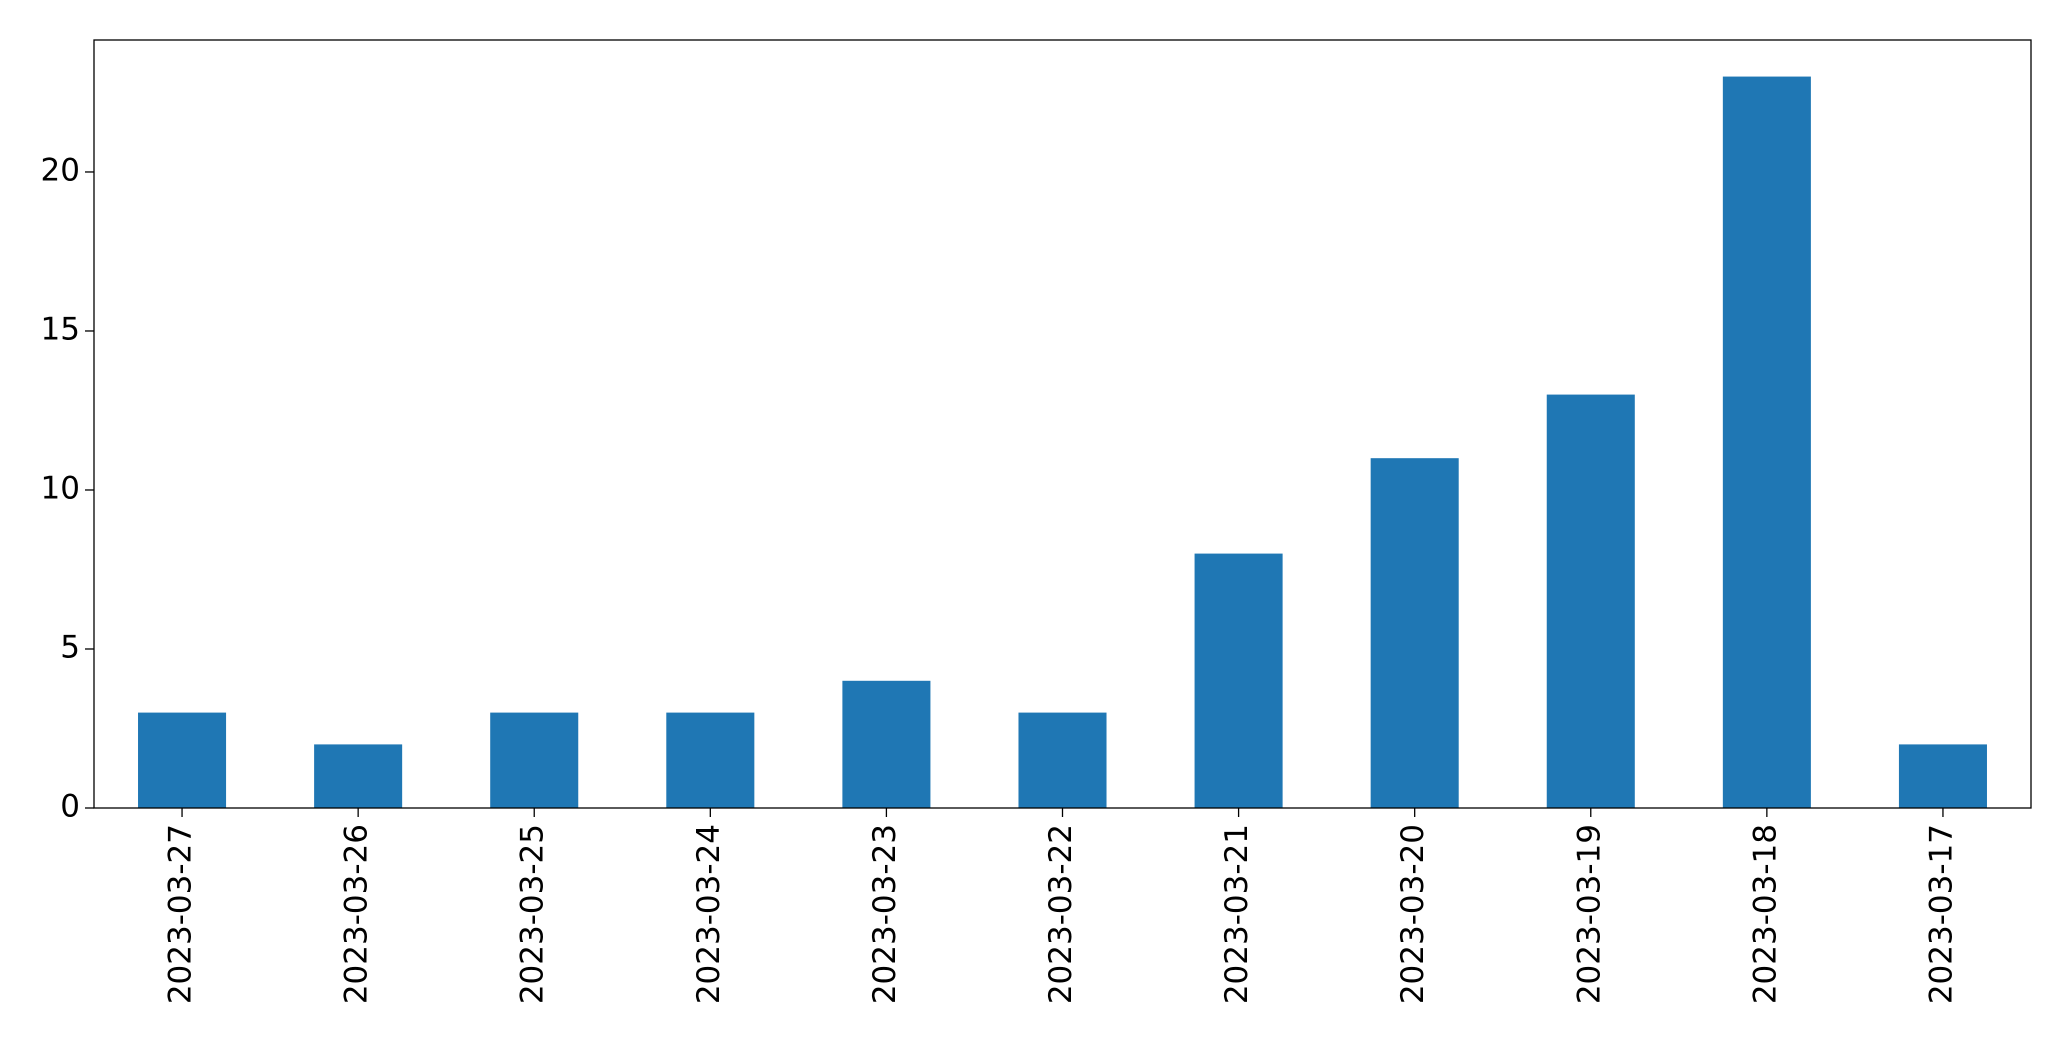 Image resolution: width=2071 pixels, height=1061 pixels. What do you see at coordinates (60, 488) in the screenshot?
I see `y-tick-label: 10` at bounding box center [60, 488].